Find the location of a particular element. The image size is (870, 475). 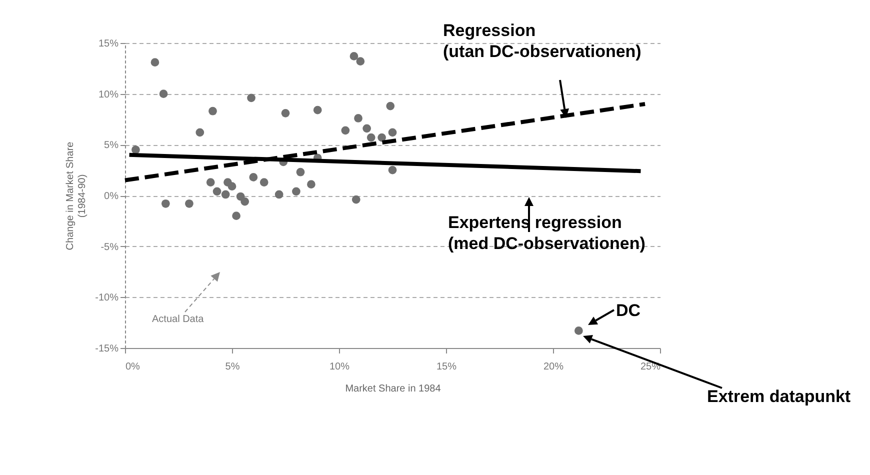

y-tick-label: 15% is located at coordinates (108, 44).